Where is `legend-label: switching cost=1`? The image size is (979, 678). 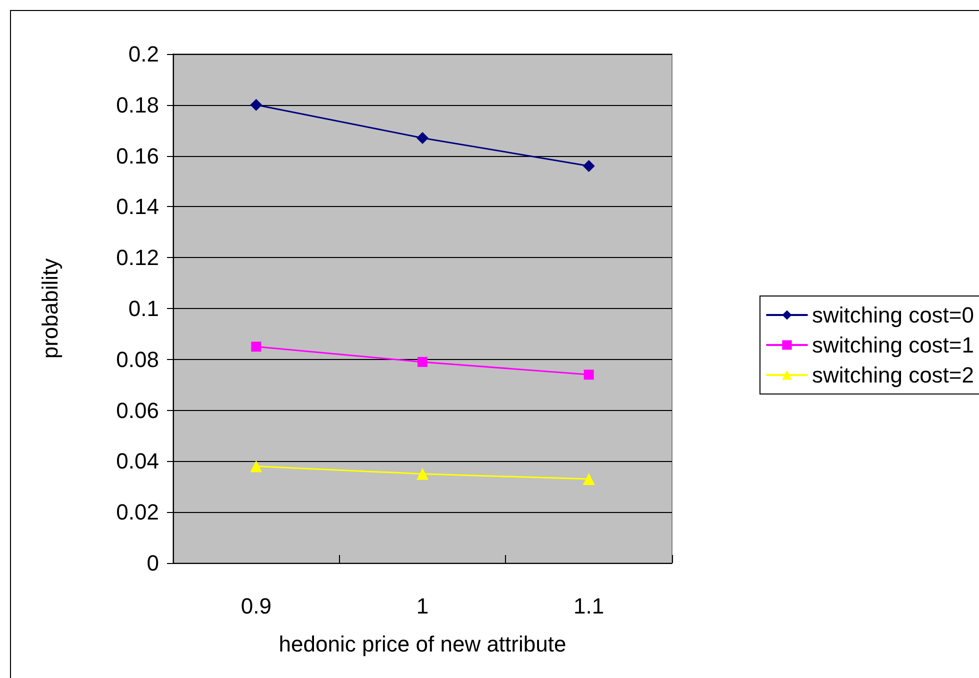 legend-label: switching cost=1 is located at coordinates (893, 345).